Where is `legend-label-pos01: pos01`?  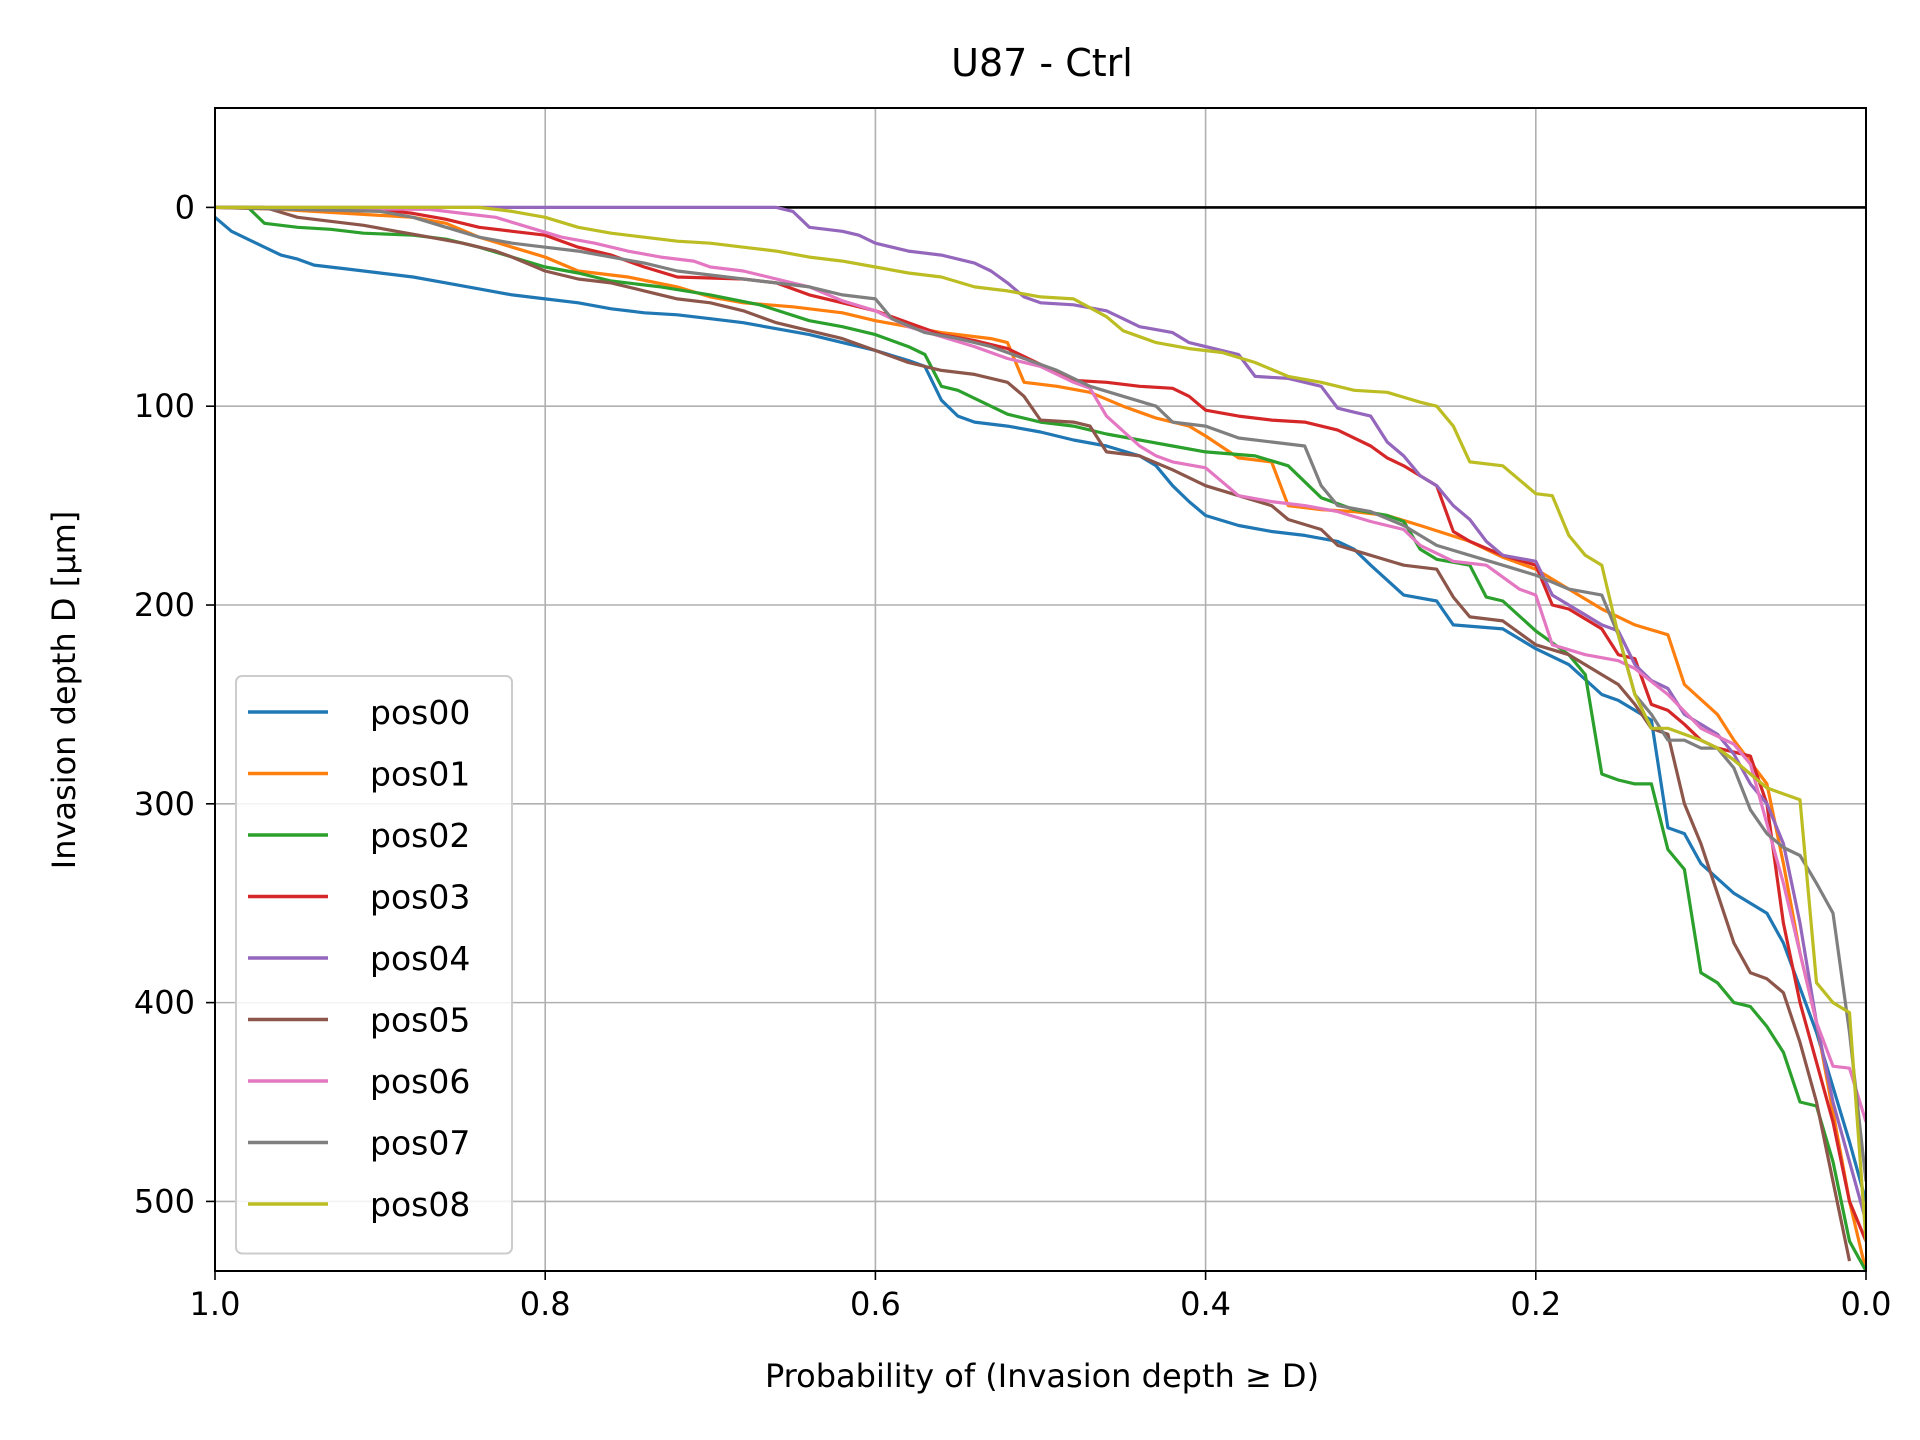 legend-label-pos01: pos01 is located at coordinates (420, 774).